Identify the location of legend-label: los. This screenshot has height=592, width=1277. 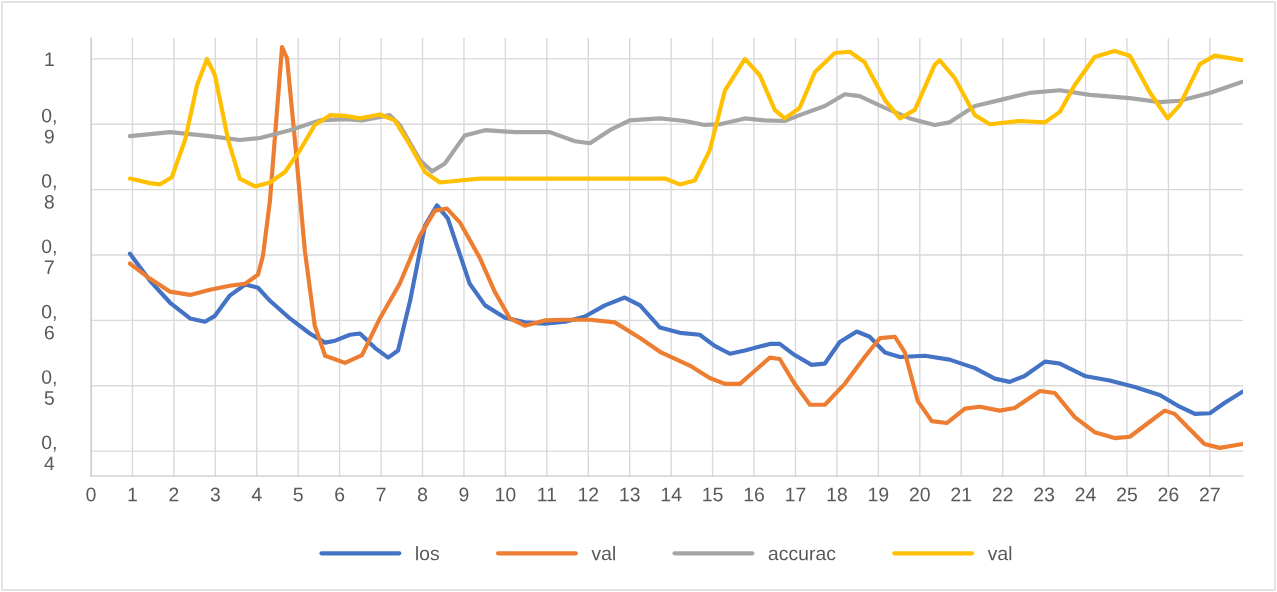
(427, 553).